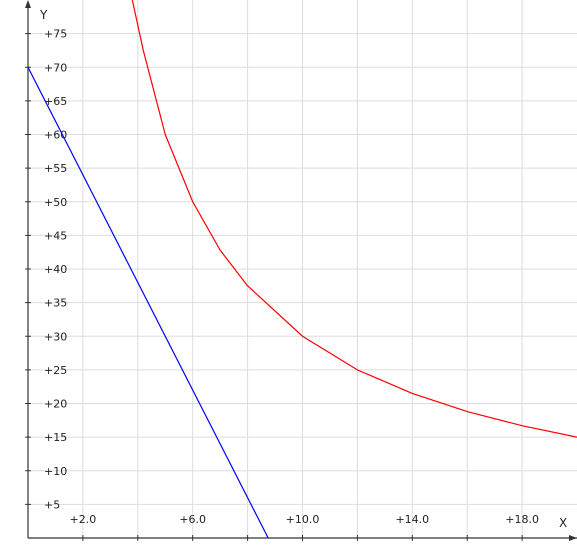 The image size is (577, 545). I want to click on x-tick-label-3: +14.0, so click(412, 519).